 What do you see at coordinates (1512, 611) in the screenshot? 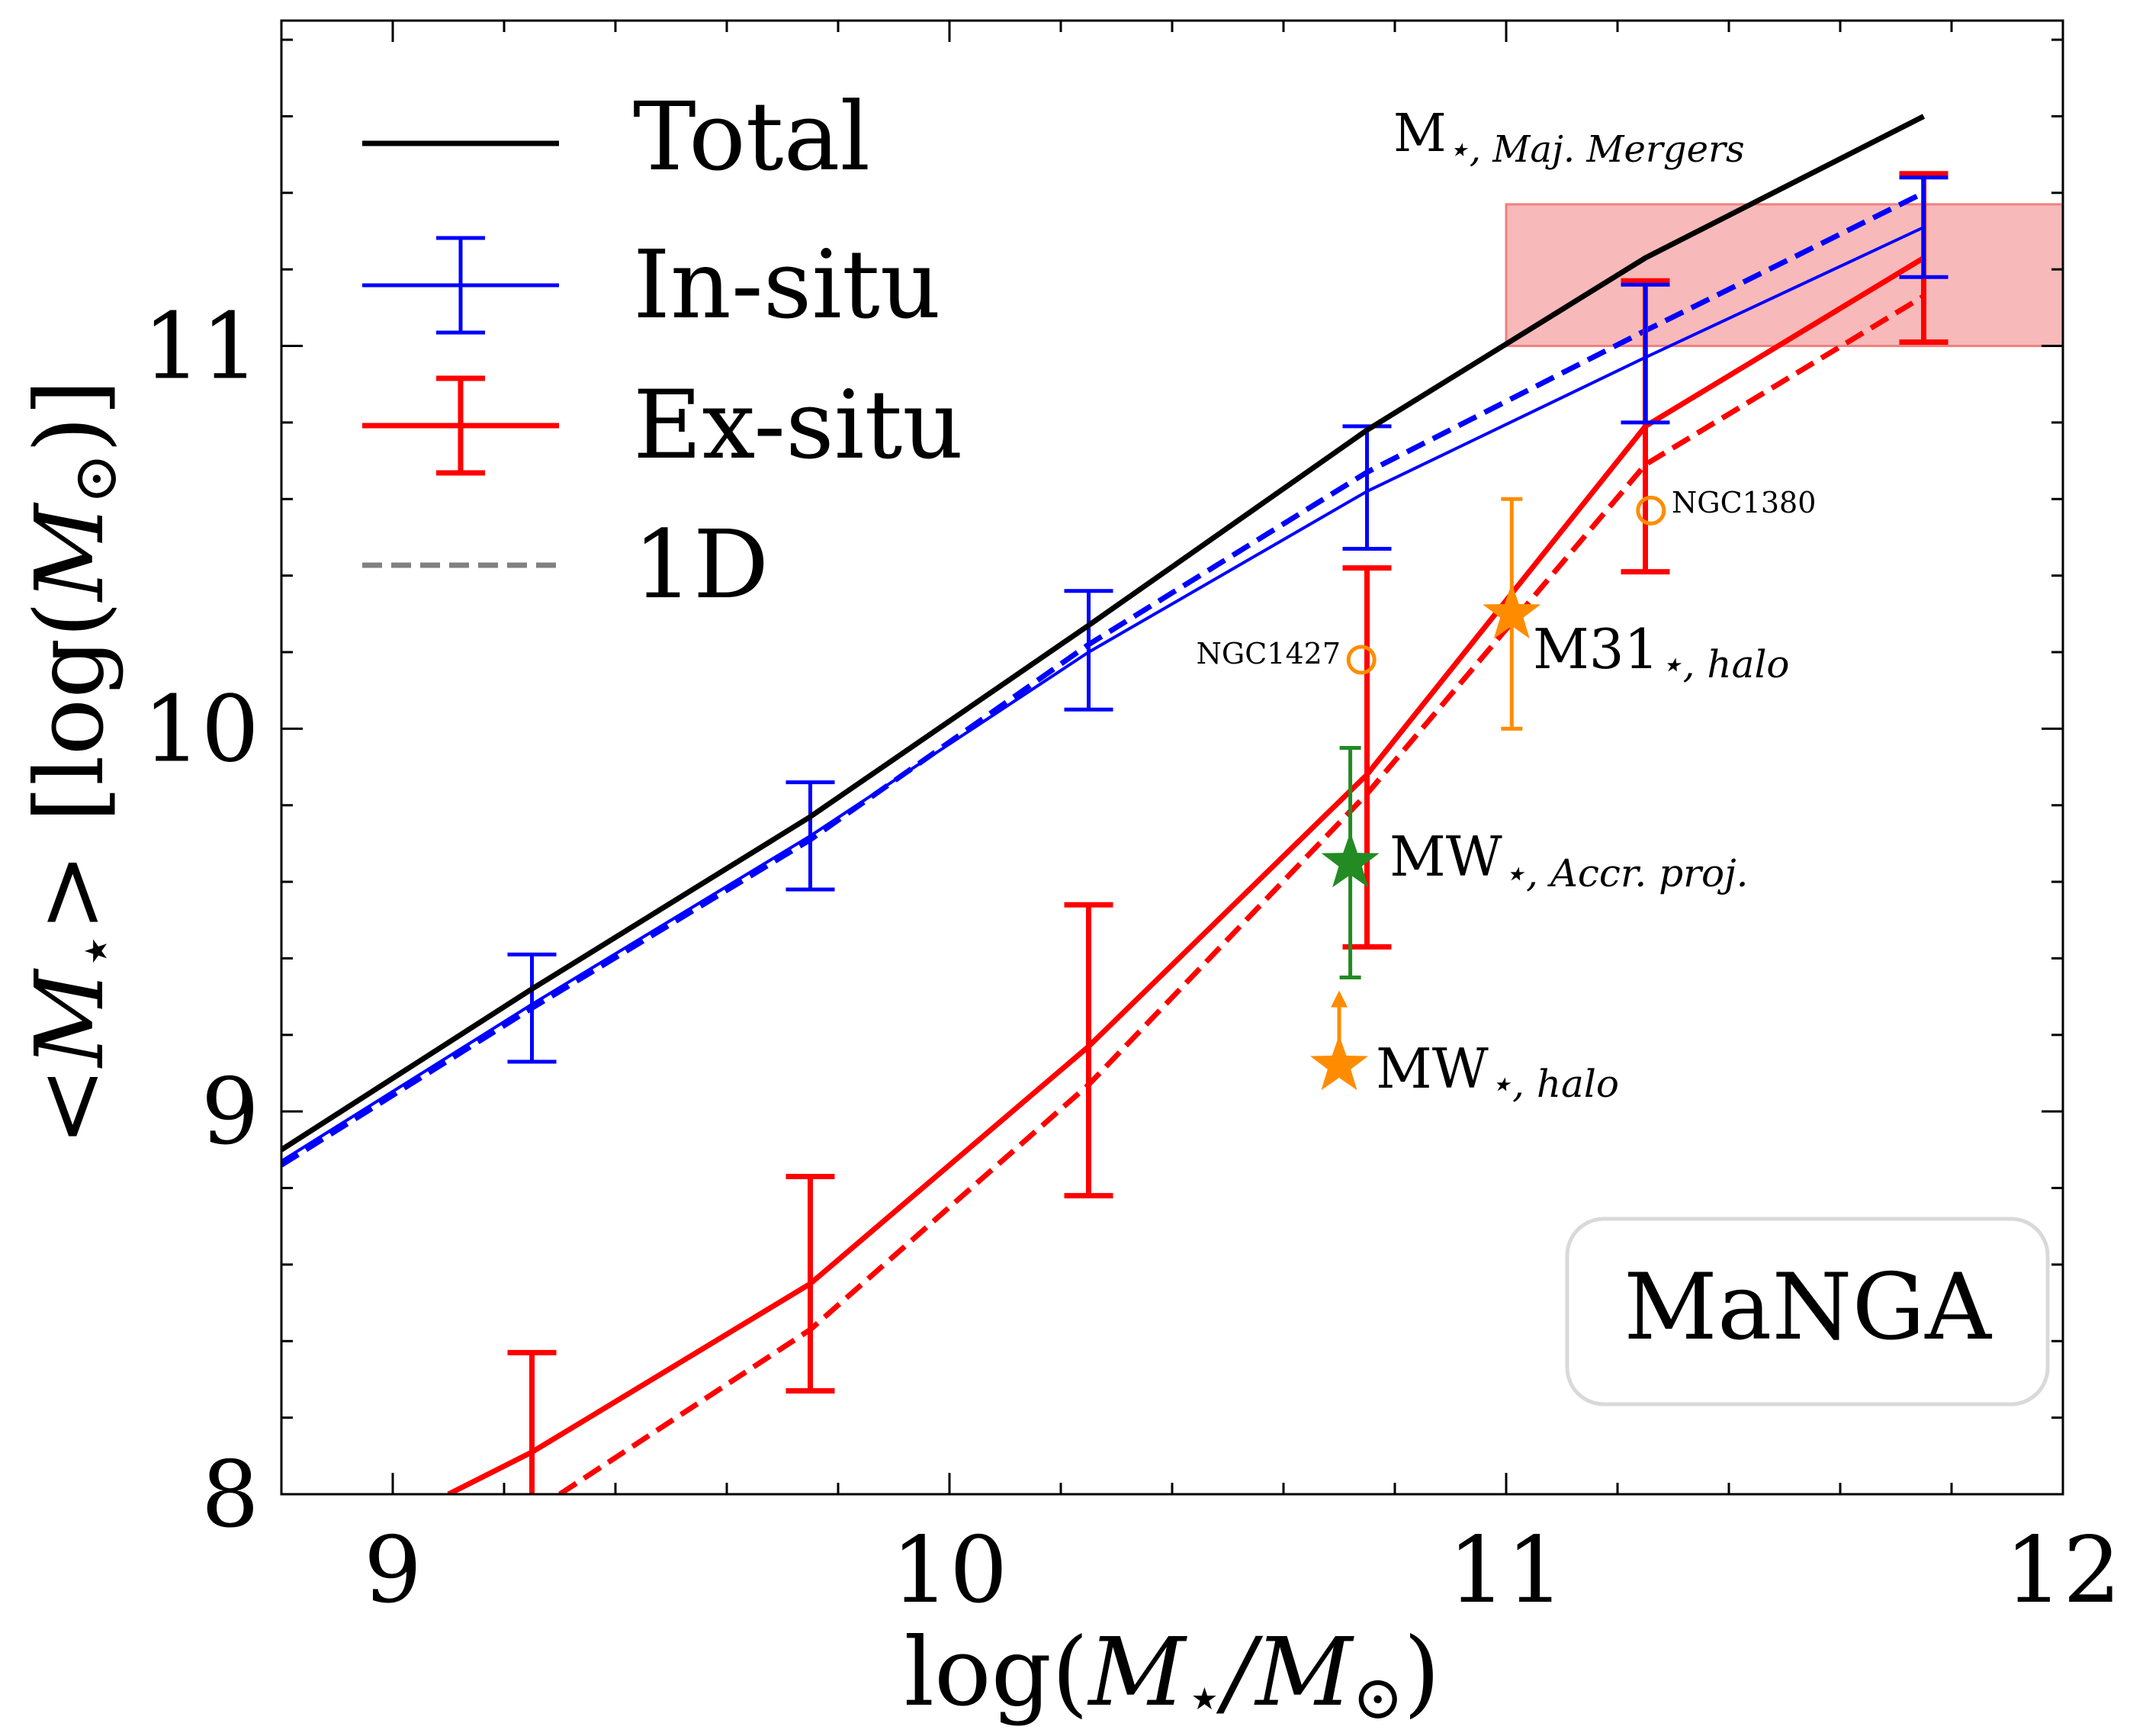
I see `point-star-m31-halo` at bounding box center [1512, 611].